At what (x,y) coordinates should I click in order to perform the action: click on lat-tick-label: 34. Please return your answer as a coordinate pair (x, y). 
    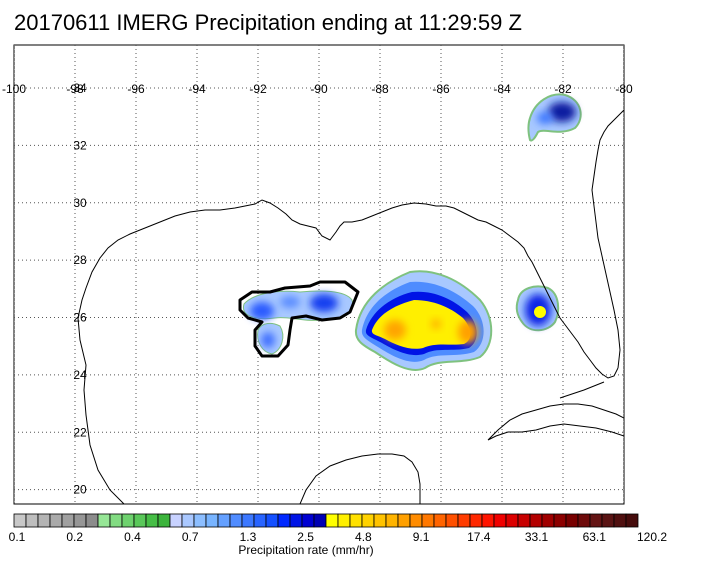
    Looking at the image, I should click on (80, 88).